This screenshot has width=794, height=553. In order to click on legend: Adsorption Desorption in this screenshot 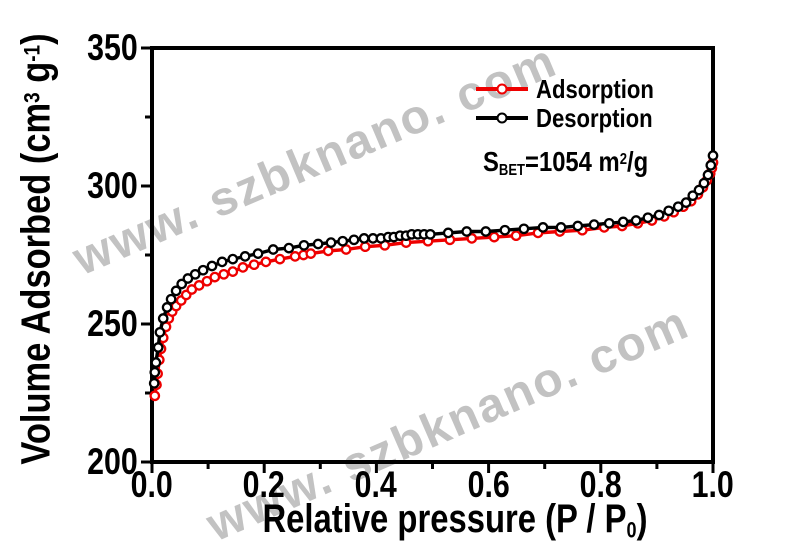, I will do `click(575, 103)`.